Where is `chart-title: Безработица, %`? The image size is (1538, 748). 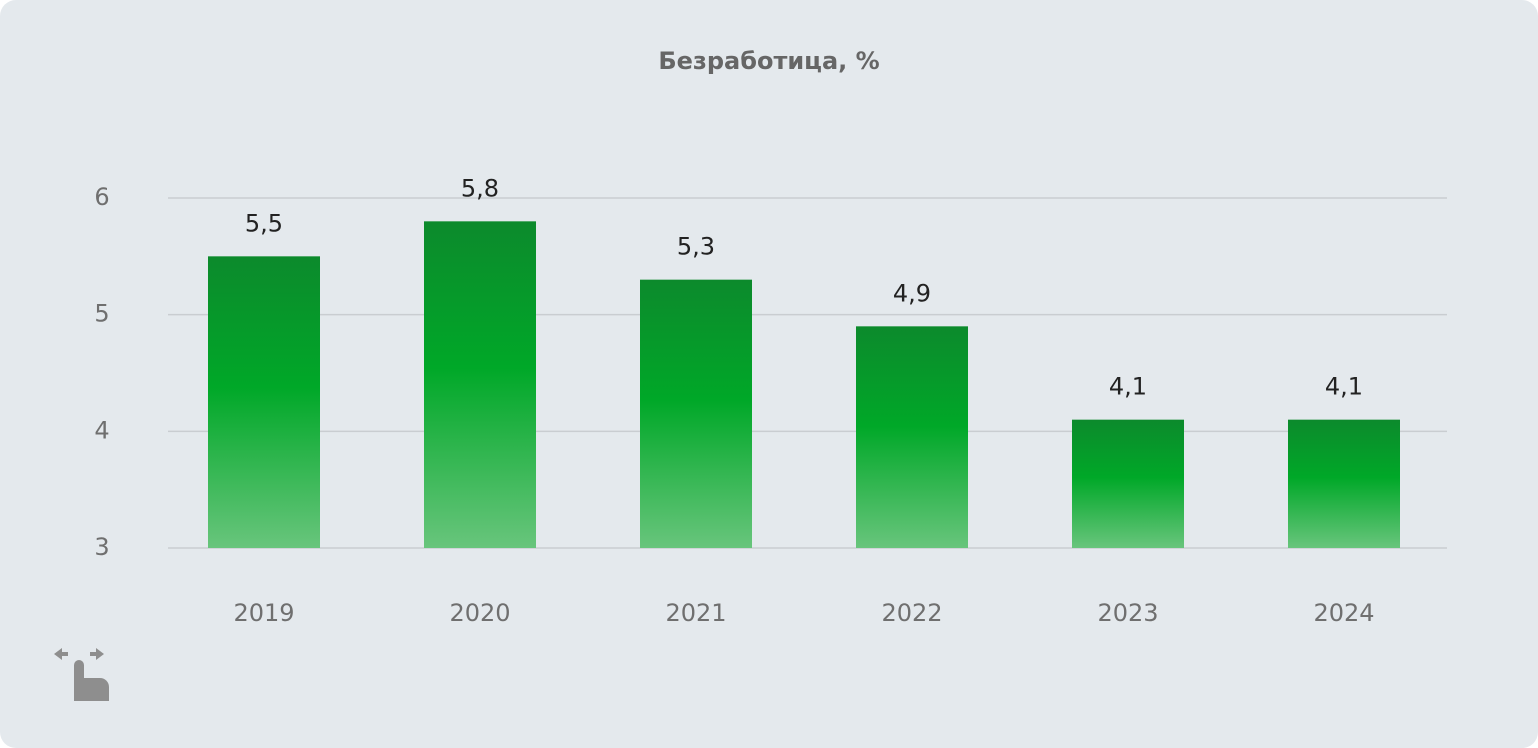 chart-title: Безработица, % is located at coordinates (768, 61).